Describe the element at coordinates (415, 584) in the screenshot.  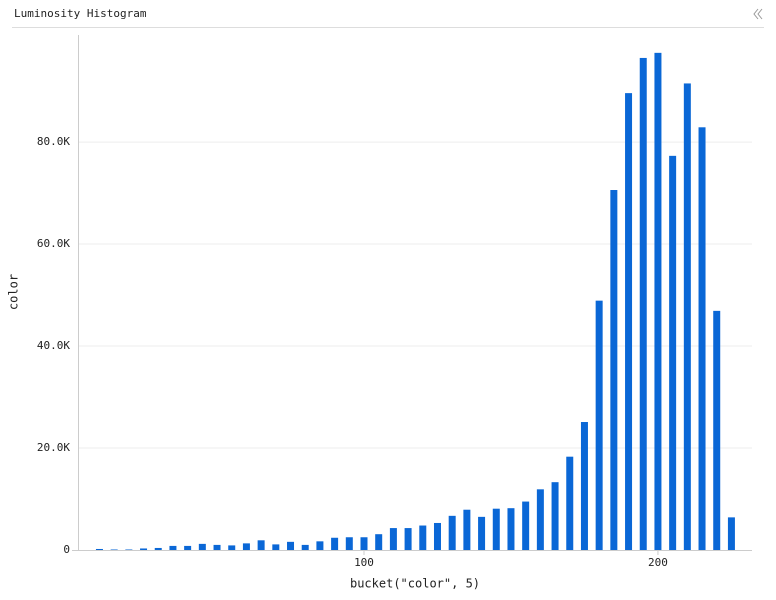
I see `x-axis-title: bucket("color", 5)` at that location.